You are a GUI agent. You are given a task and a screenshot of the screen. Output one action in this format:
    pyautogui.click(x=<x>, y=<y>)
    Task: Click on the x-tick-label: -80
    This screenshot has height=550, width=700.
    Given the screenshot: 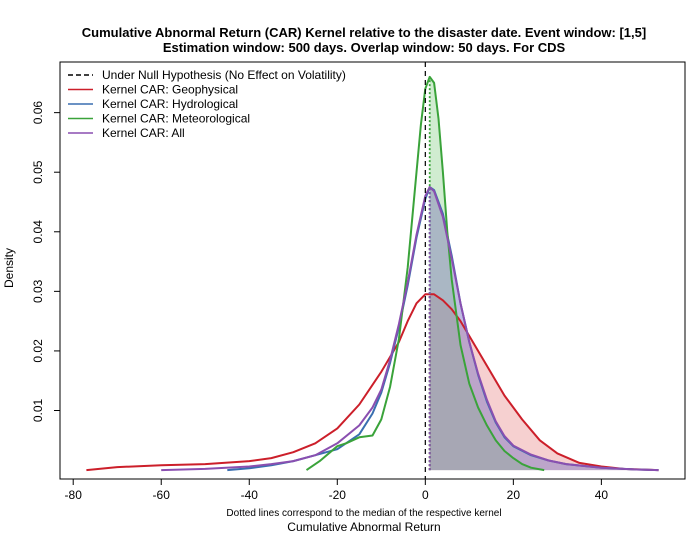 What is the action you would take?
    pyautogui.click(x=74, y=495)
    